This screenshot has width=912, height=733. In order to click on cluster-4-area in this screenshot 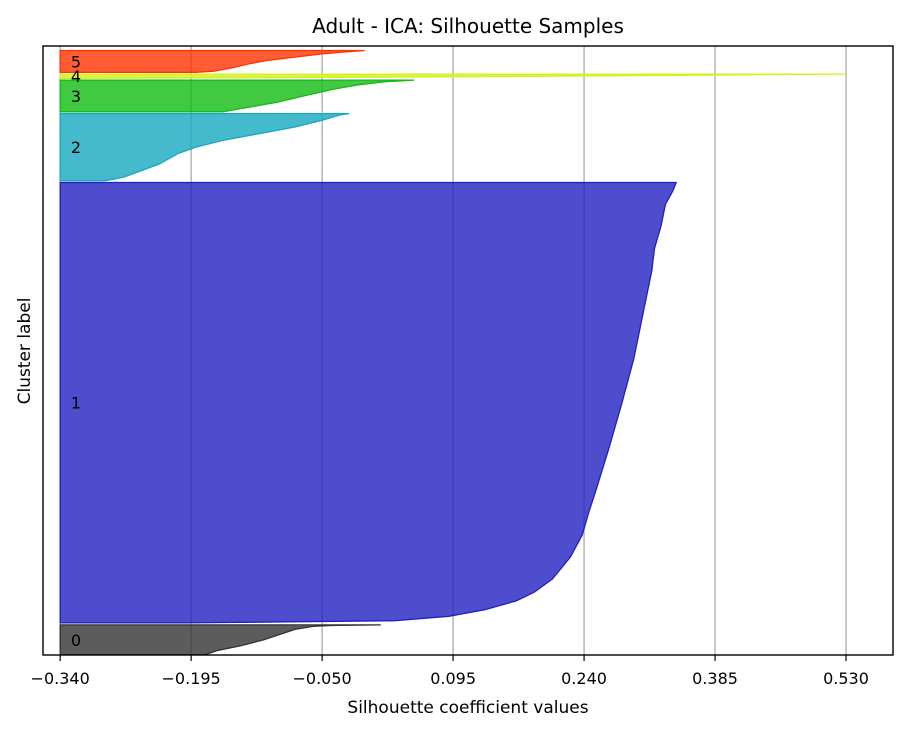, I will do `click(453, 76)`.